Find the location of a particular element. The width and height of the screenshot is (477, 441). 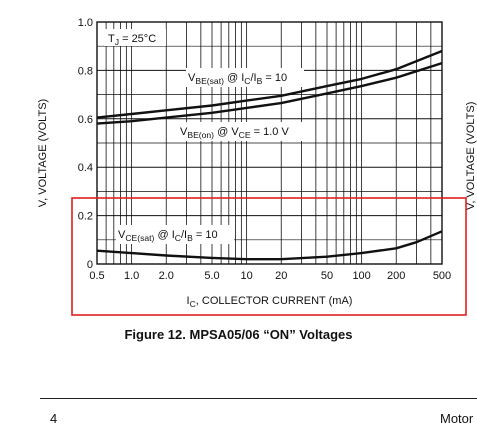

right-y-axis-label: V, VOLTAGE (VOLTS) is located at coordinates (471, 156).